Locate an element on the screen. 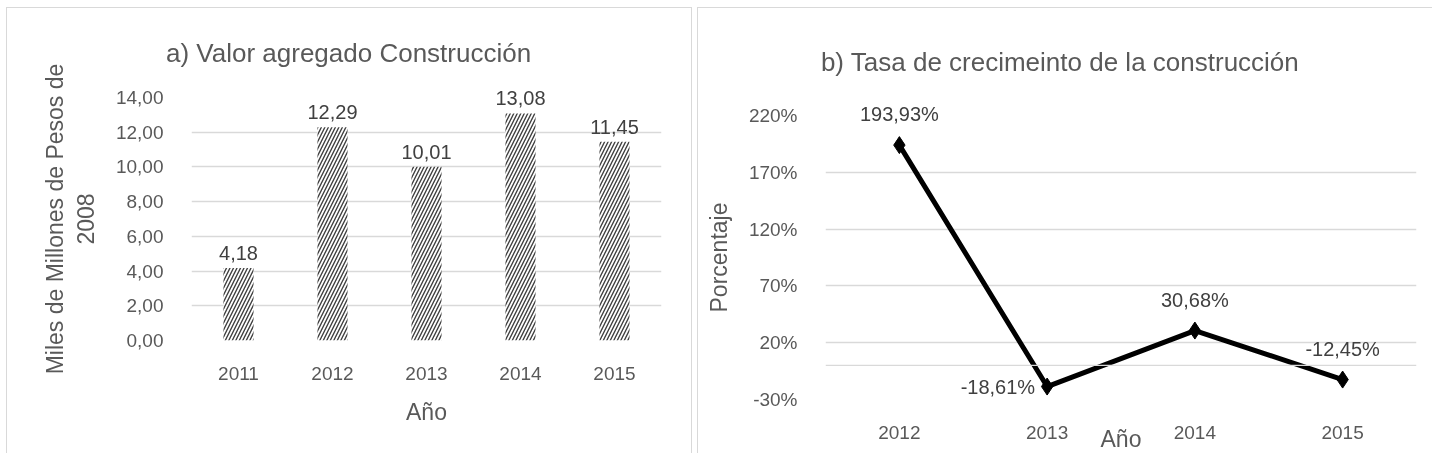  x-tick-label: 2011 is located at coordinates (238, 373).